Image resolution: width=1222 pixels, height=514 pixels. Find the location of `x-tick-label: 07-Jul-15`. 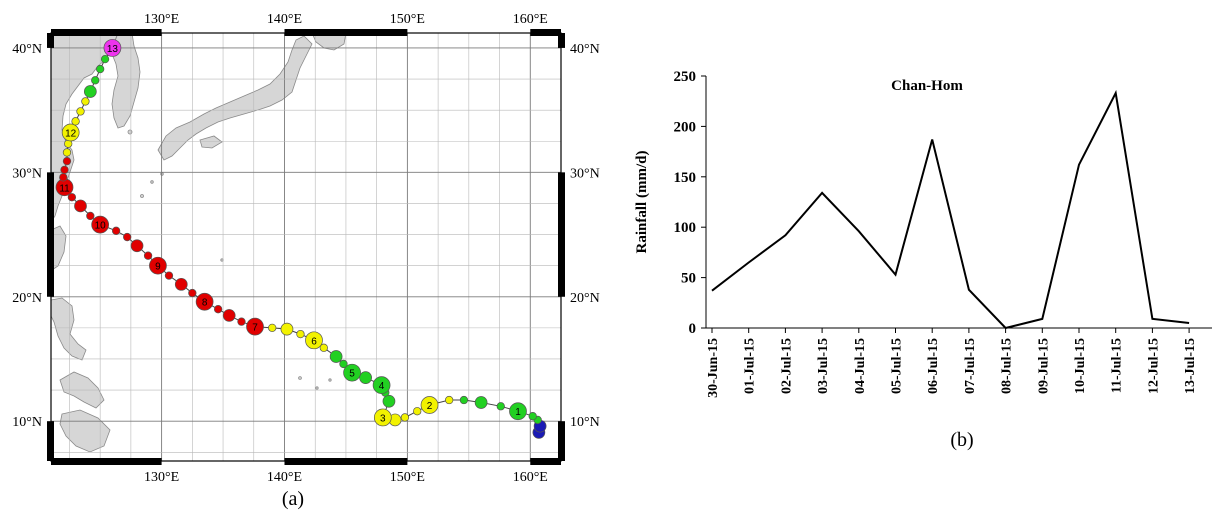

x-tick-label: 07-Jul-15 is located at coordinates (970, 366).